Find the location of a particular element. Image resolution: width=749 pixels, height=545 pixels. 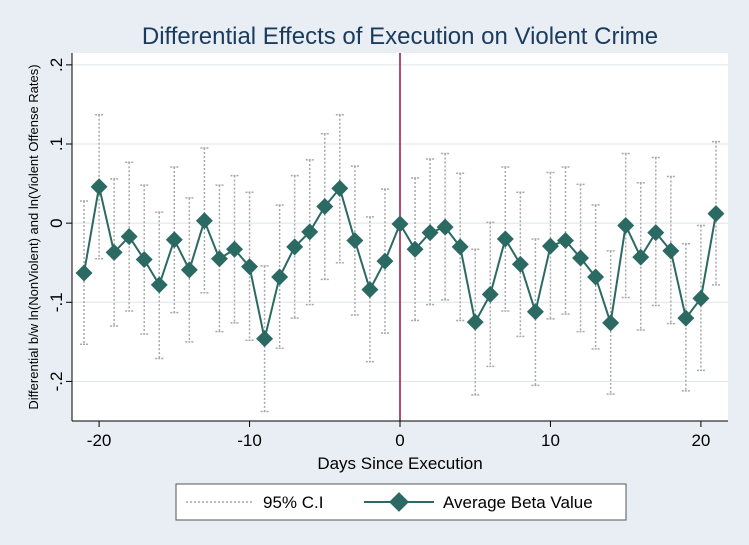

x-tick-label: 20 is located at coordinates (700, 440).